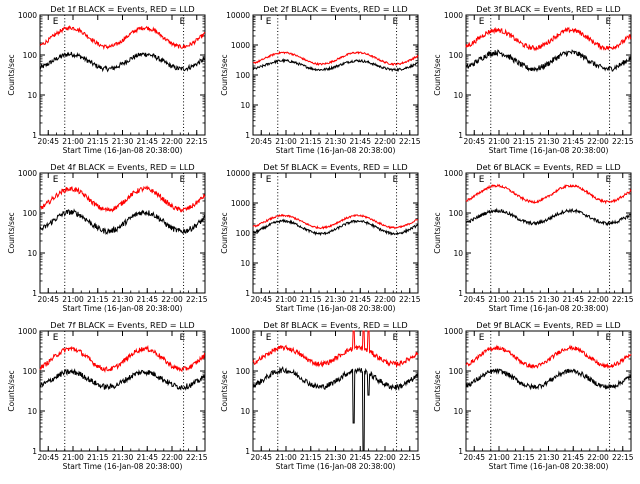 The image size is (640, 484). I want to click on y-tick-label: 10000, so click(238, 173).